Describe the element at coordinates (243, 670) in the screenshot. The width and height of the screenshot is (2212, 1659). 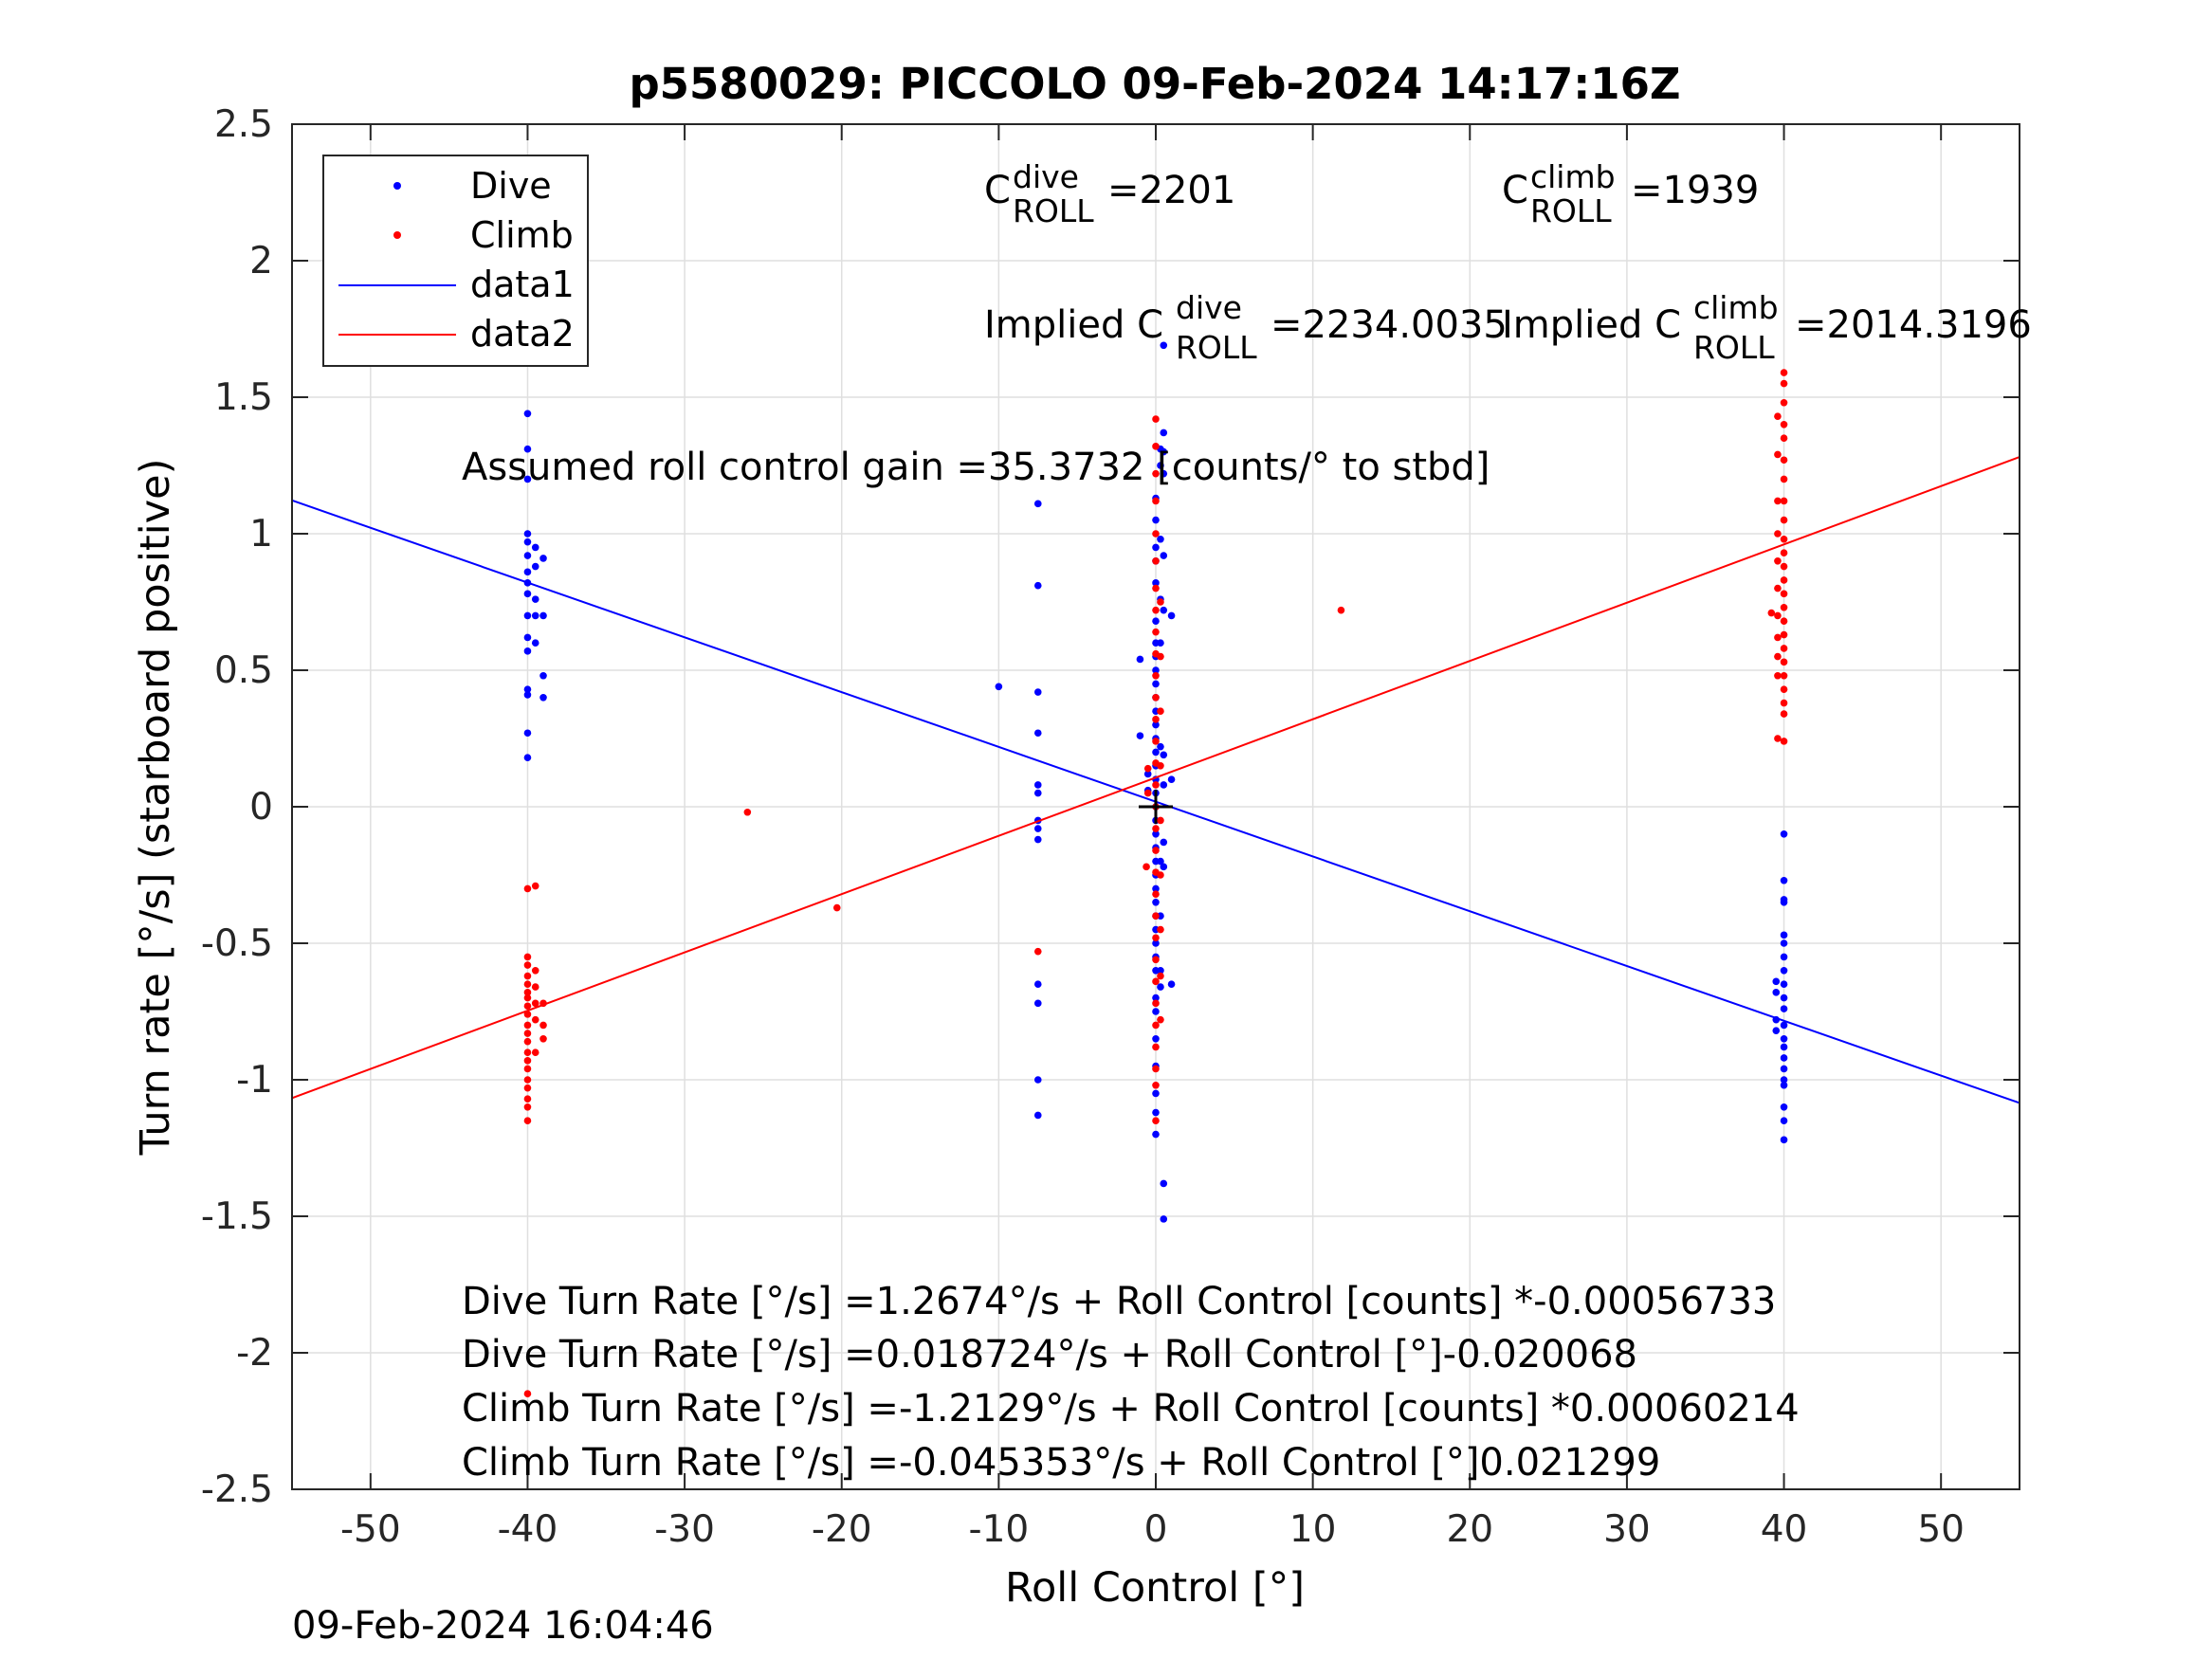
I see `y-tick-label-6: 0.5` at that location.